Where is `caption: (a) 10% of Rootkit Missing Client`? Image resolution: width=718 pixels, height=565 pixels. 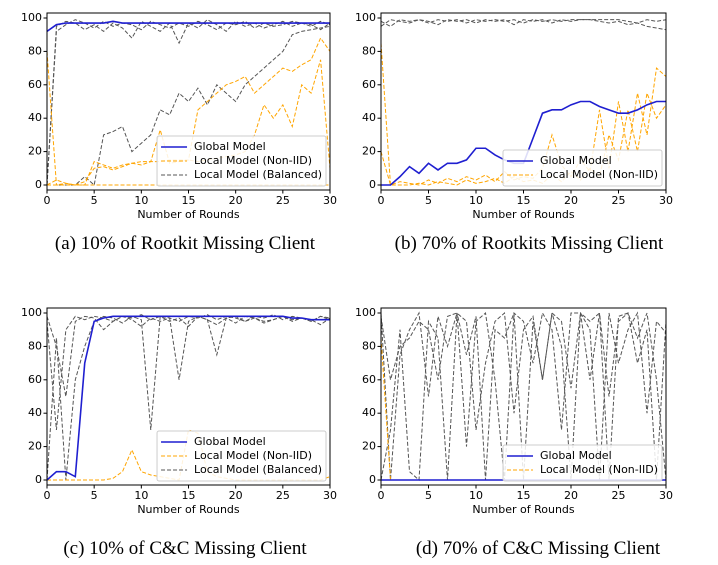 caption: (a) 10% of Rootkit Missing Client is located at coordinates (185, 243).